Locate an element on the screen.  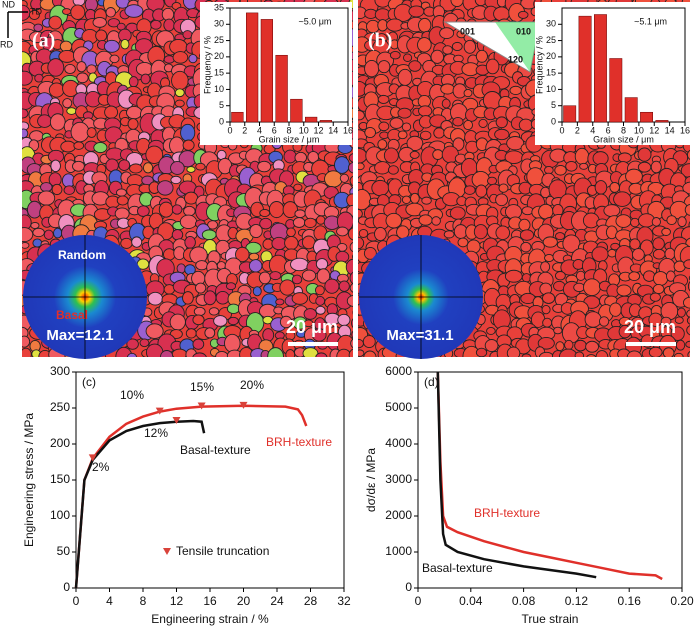
y-tick-label: 25 is located at coordinates (219, 40).